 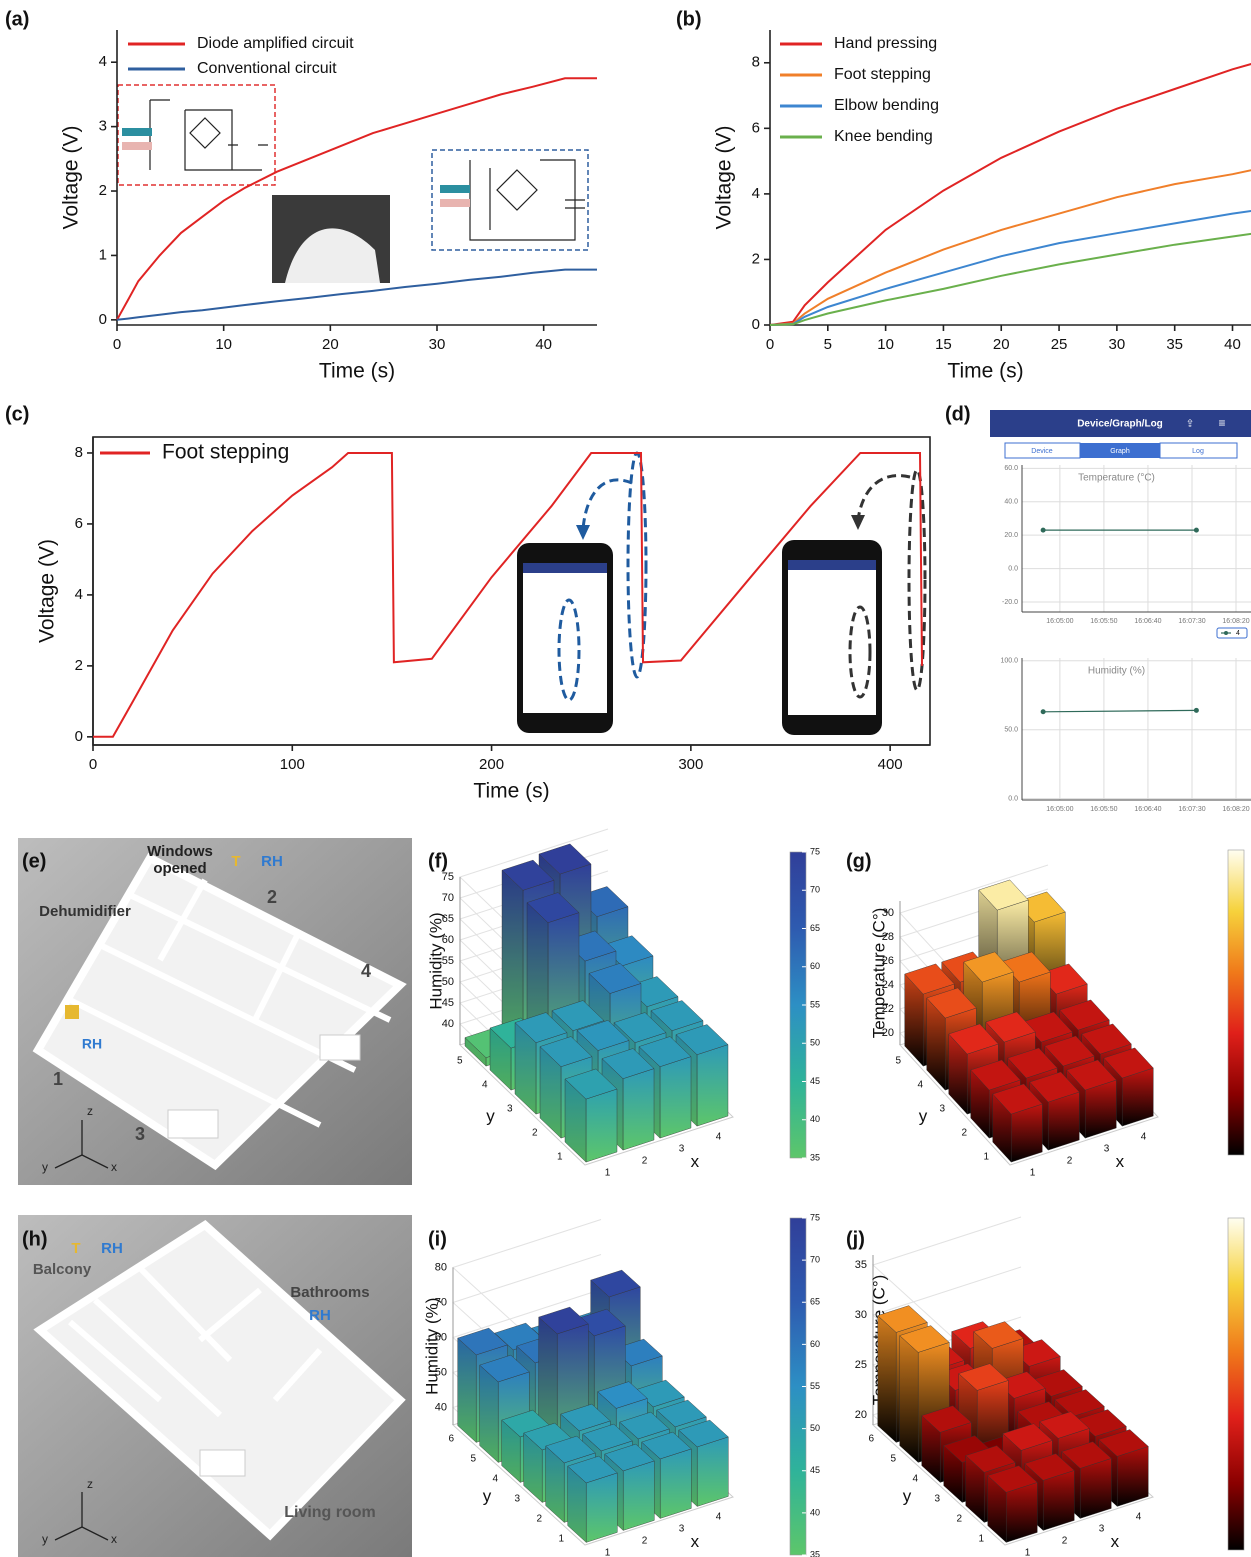 What do you see at coordinates (719, 1517) in the screenshot?
I see `x-tick-label: 4` at bounding box center [719, 1517].